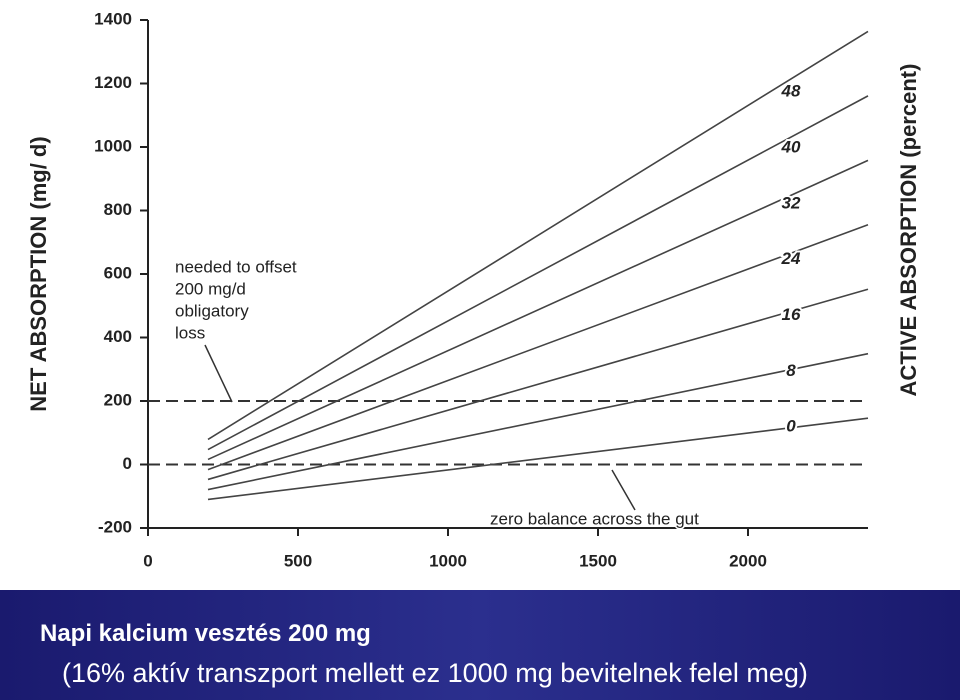  What do you see at coordinates (113, 82) in the screenshot?
I see `y-tick-label: 1200` at bounding box center [113, 82].